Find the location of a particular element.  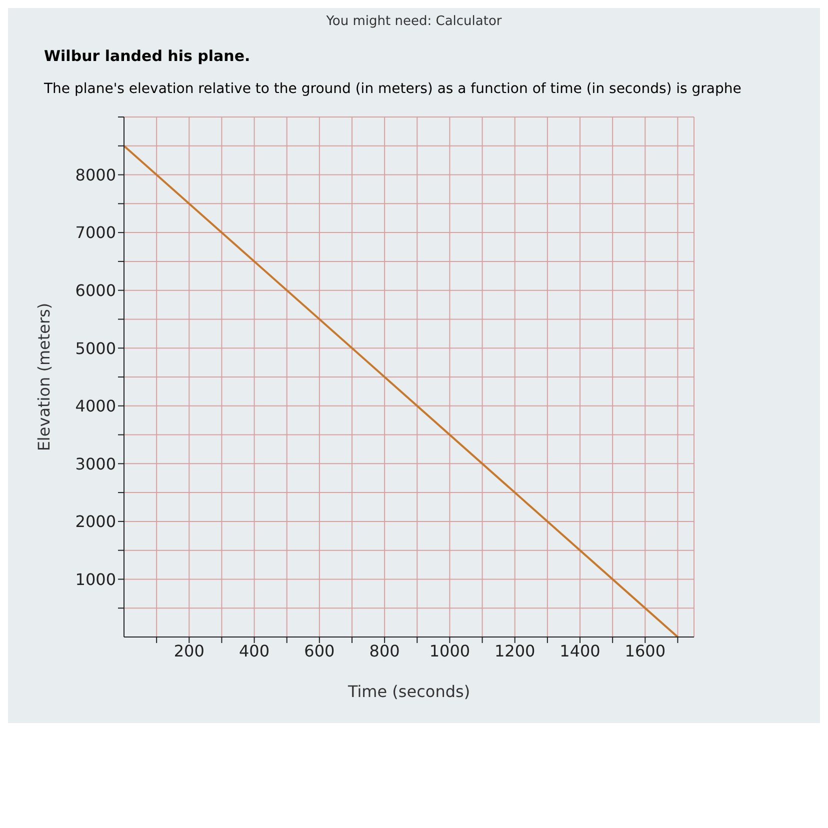

x-tick-label: 400 is located at coordinates (254, 650).